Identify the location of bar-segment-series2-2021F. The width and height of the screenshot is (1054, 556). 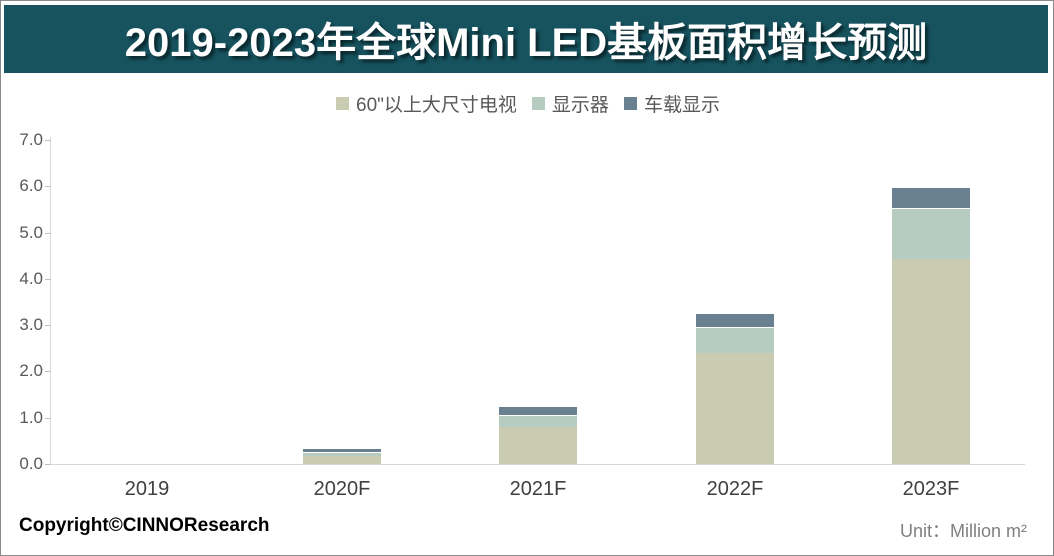
(538, 411).